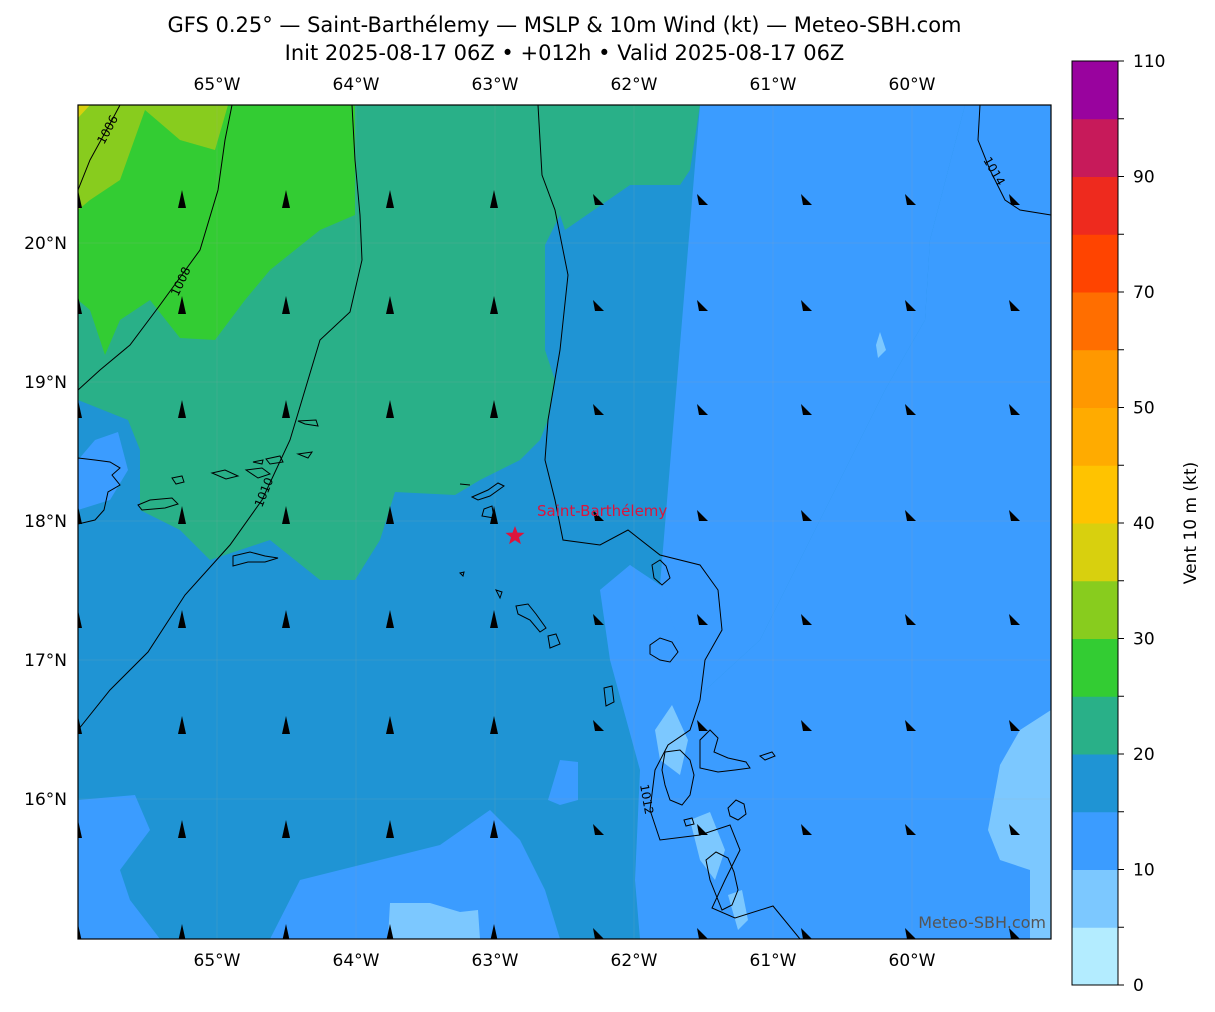 Image resolution: width=1215 pixels, height=1012 pixels. What do you see at coordinates (1144, 409) in the screenshot?
I see `colorbar-tick-label: 50` at bounding box center [1144, 409].